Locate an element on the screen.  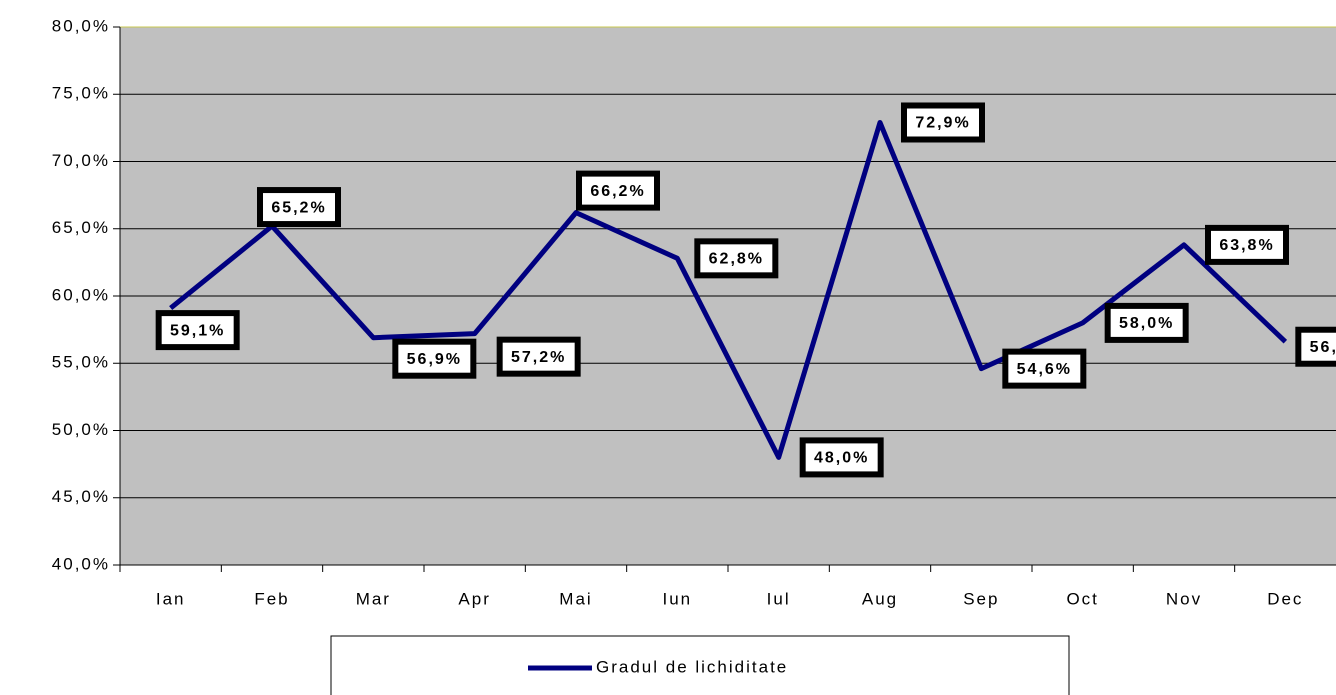
y-tick-label: 70,0% is located at coordinates (81, 160).